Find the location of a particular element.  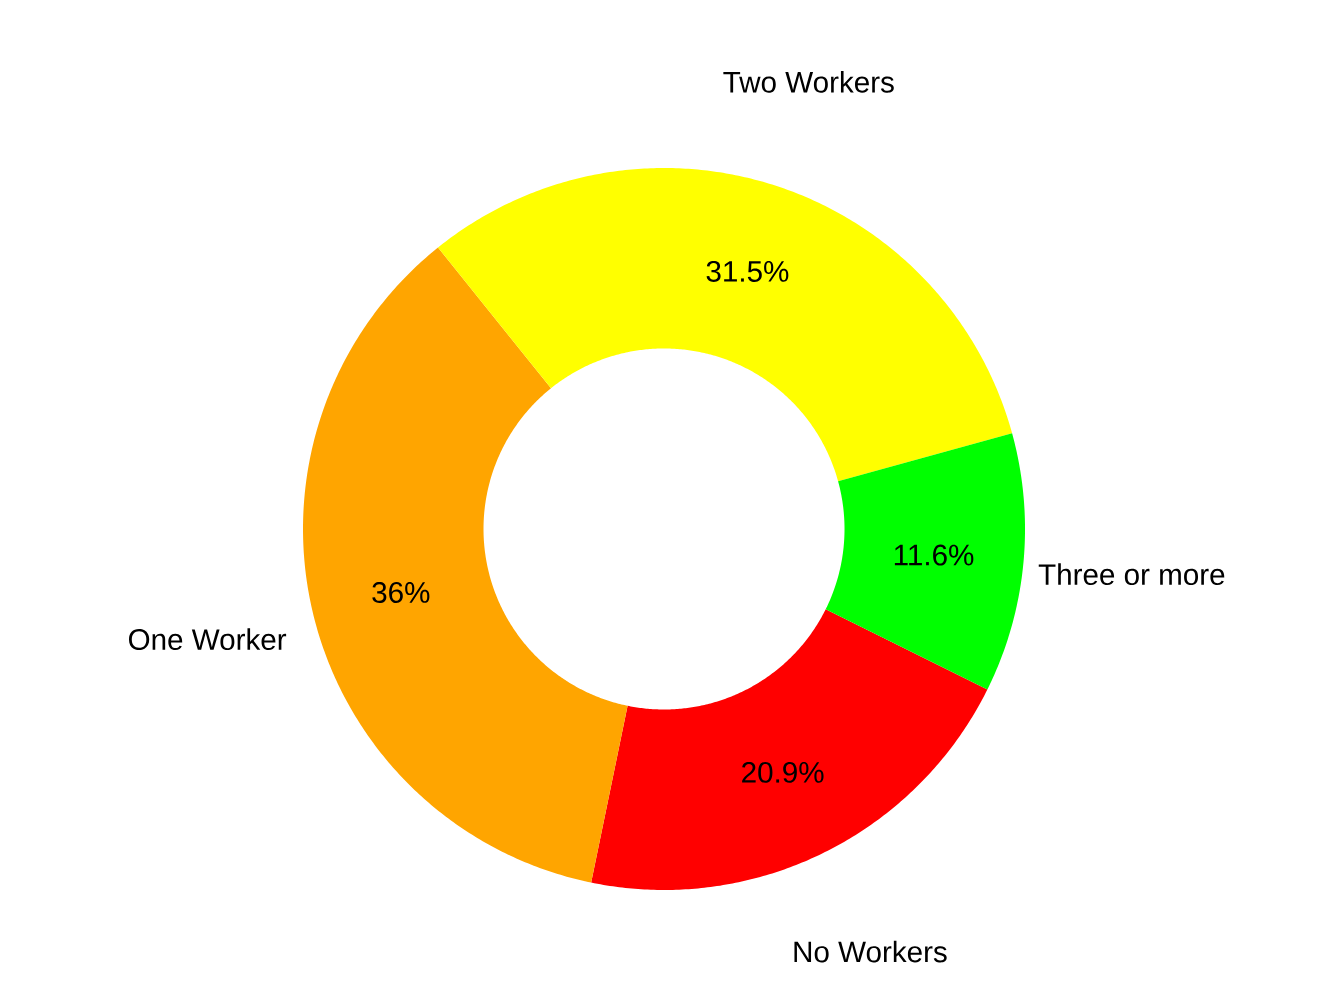

data-label: 36% is located at coordinates (401, 592).